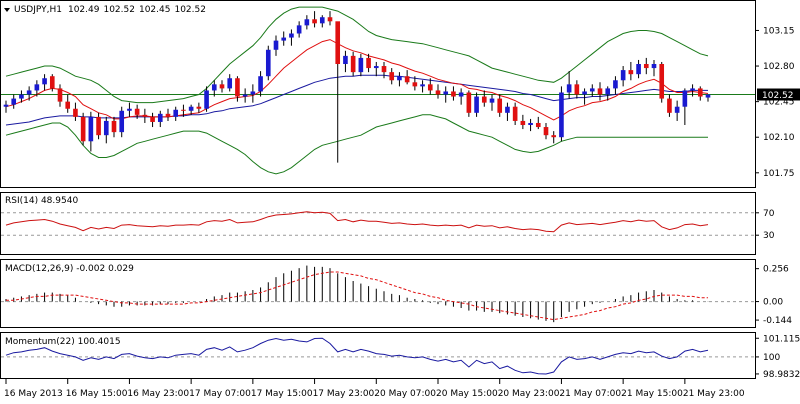 Image resolution: width=800 pixels, height=404 pixels. What do you see at coordinates (220, 394) in the screenshot?
I see `x-tick-label: 17 May 07:00` at bounding box center [220, 394].